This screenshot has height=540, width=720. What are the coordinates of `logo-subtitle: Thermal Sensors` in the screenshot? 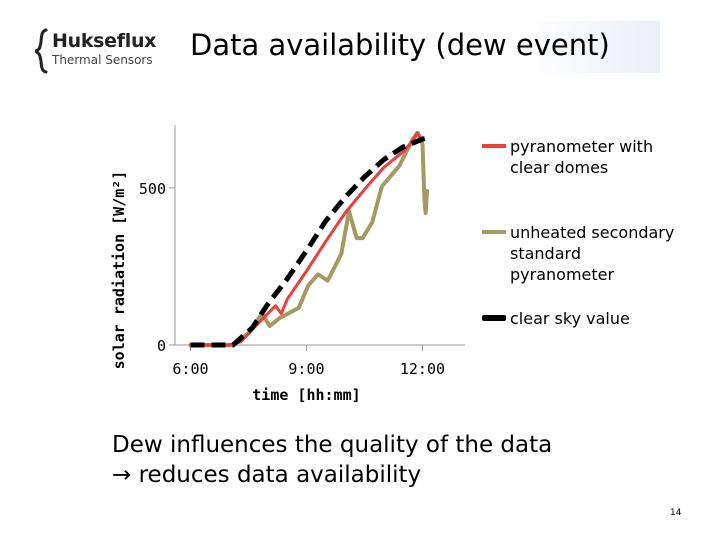 It's located at (102, 60).